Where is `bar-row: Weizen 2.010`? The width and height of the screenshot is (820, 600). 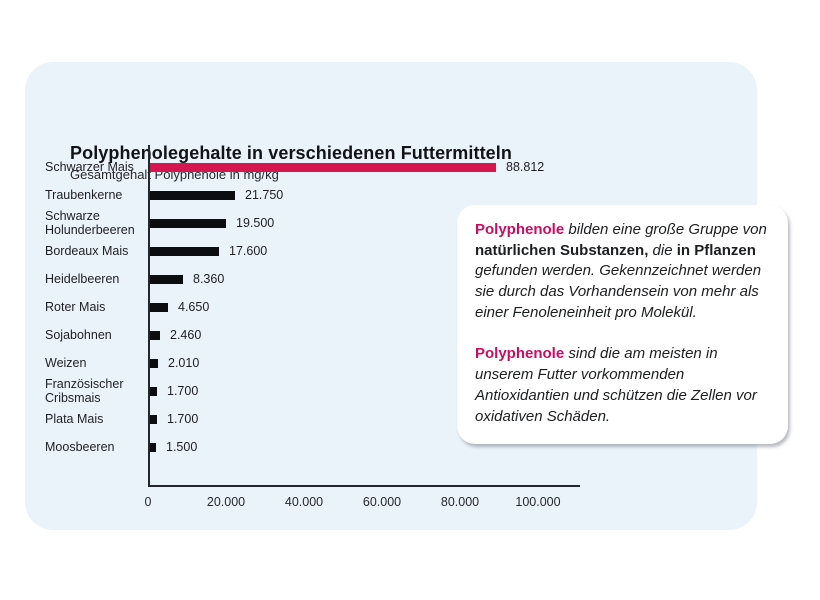
bar-row: Weizen 2.010 is located at coordinates (313, 363).